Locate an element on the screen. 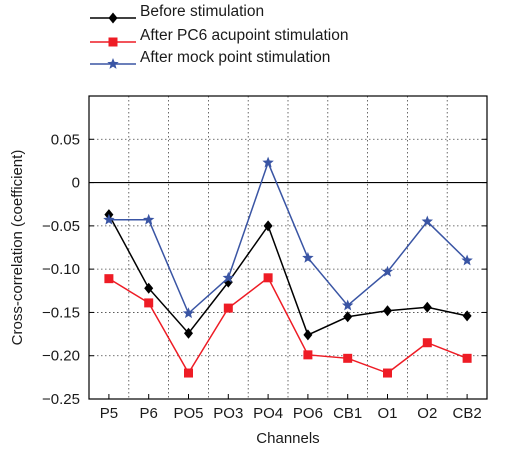 This screenshot has width=506, height=452. x-tick-label: P5 is located at coordinates (109, 413).